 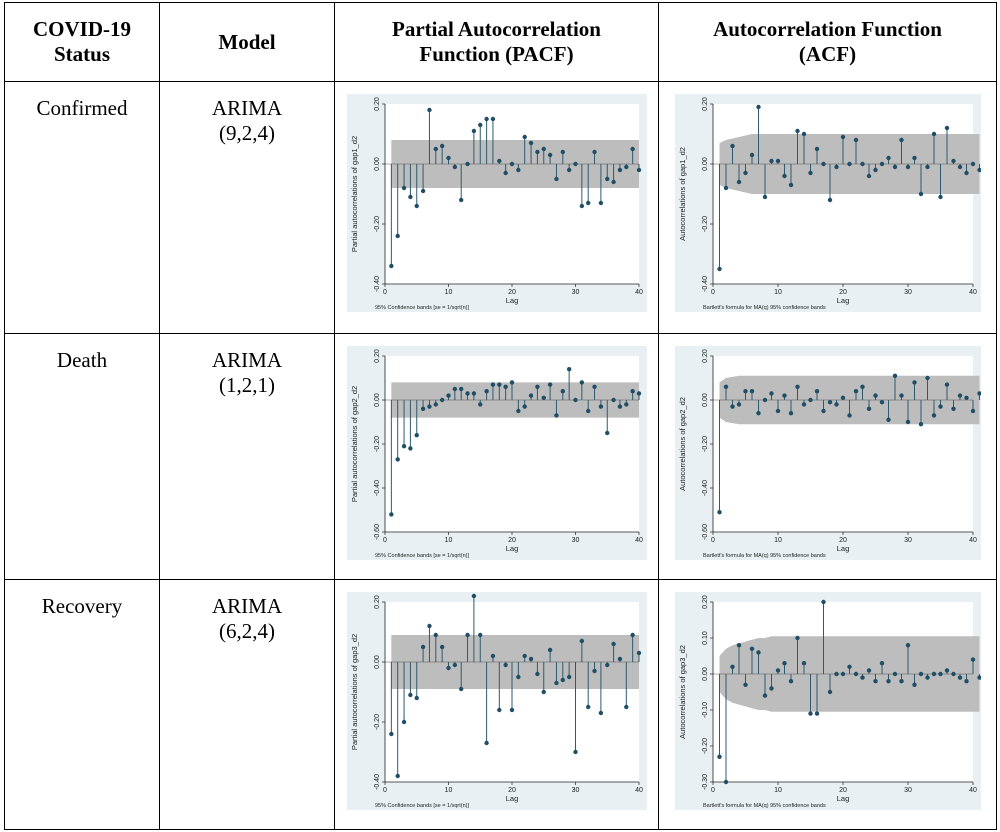 What do you see at coordinates (705, 638) in the screenshot?
I see `y-tick-label: 0.10` at bounding box center [705, 638].